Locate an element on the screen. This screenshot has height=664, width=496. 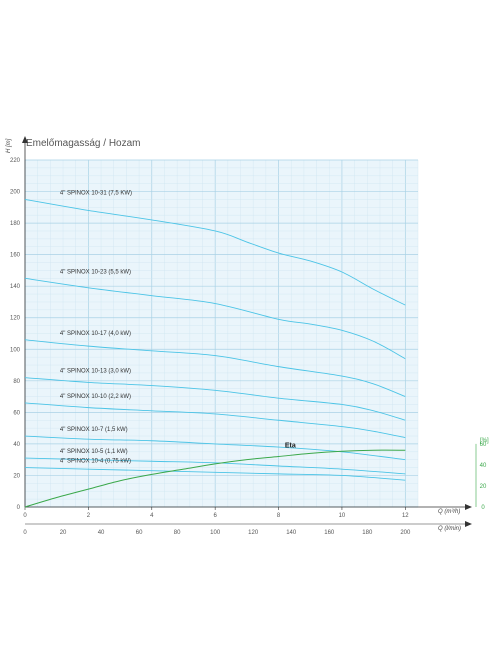
eta-tick-label: 60 is located at coordinates (483, 445).